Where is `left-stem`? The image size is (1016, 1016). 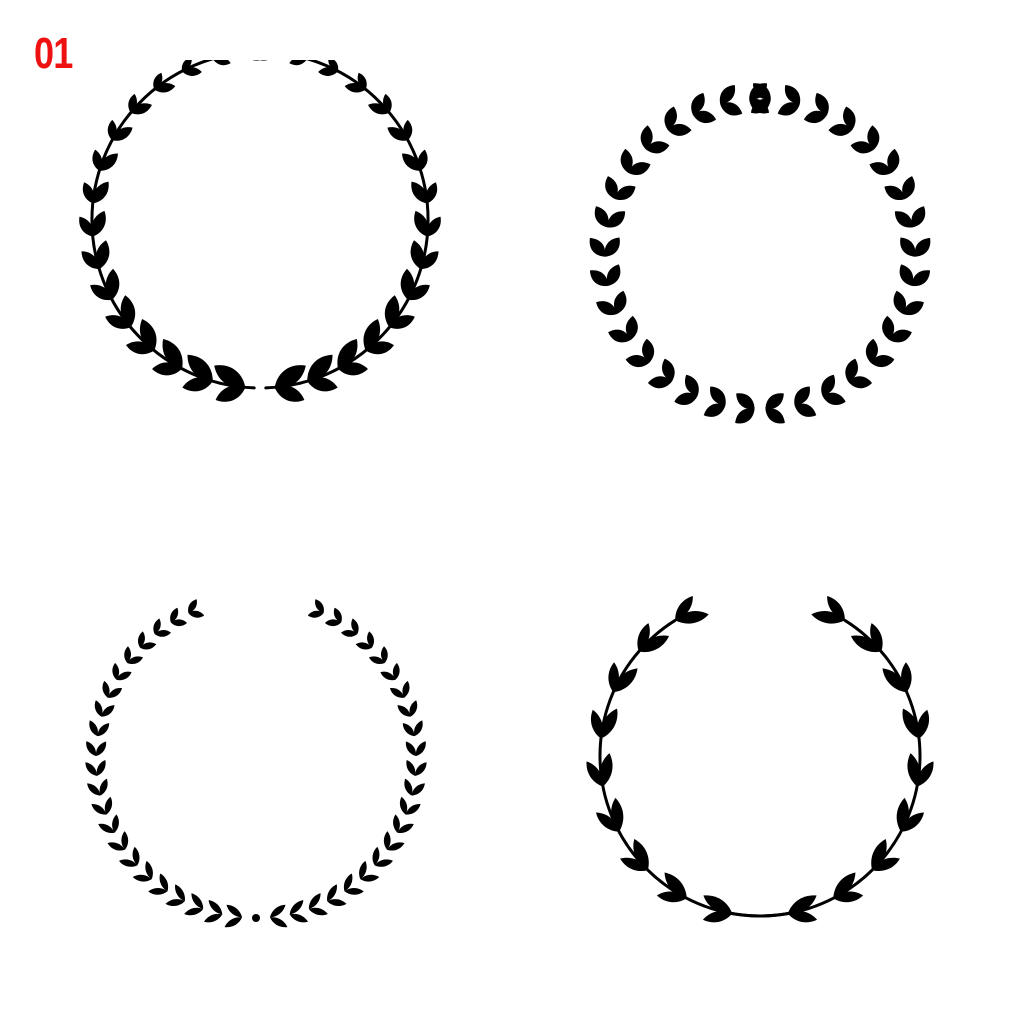 left-stem is located at coordinates (173, 225).